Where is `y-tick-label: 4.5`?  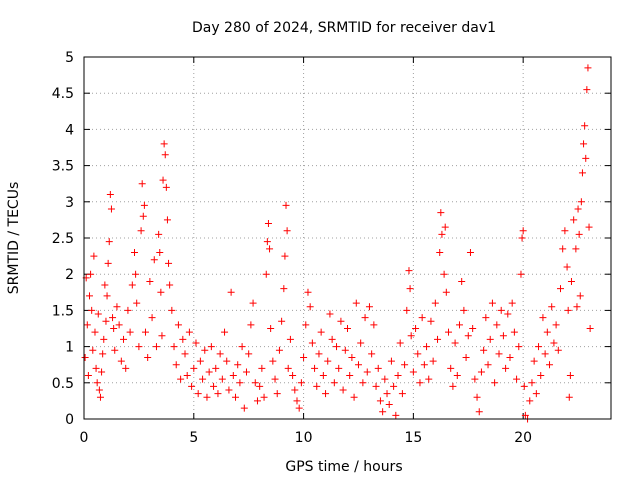 y-tick-label: 4.5 is located at coordinates (63, 94).